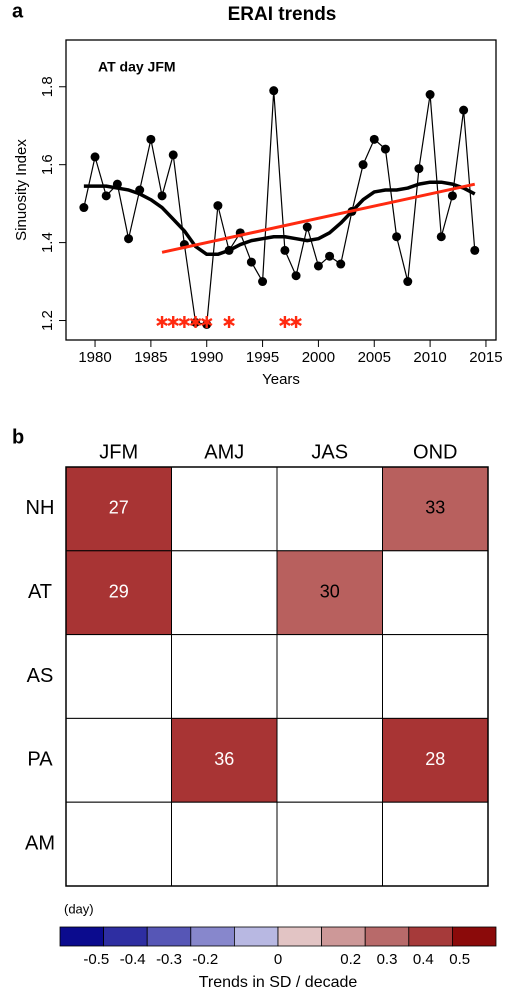 The image size is (522, 997). What do you see at coordinates (79, 908) in the screenshot?
I see `note: (day)` at bounding box center [79, 908].